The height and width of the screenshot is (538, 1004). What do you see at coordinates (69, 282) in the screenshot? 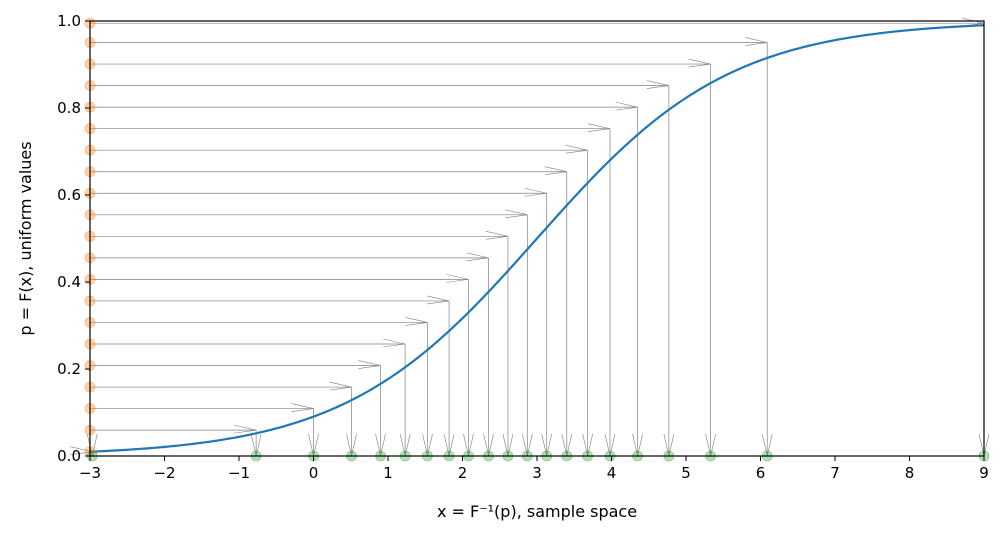
I see `y-tick-label: 0.4` at bounding box center [69, 282].